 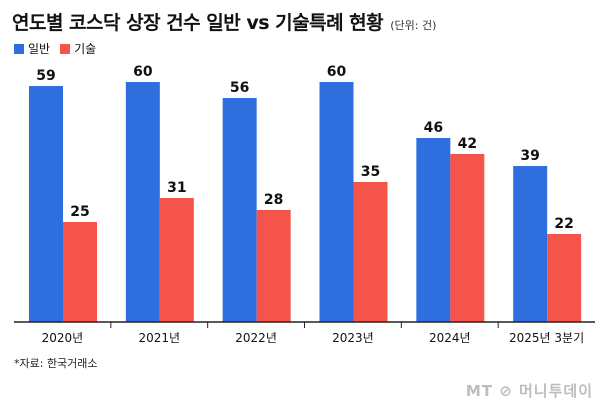 I want to click on data-label-tech-4: 42, so click(x=467, y=144).